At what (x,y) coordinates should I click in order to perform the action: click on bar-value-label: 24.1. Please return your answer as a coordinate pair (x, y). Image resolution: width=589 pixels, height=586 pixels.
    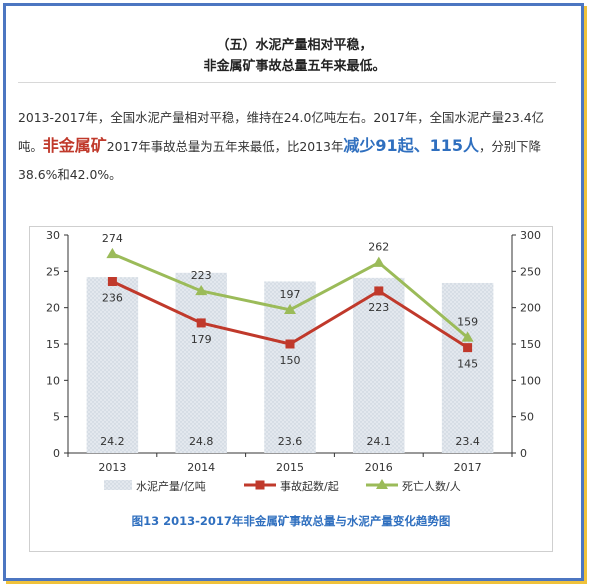
    Looking at the image, I should click on (379, 441).